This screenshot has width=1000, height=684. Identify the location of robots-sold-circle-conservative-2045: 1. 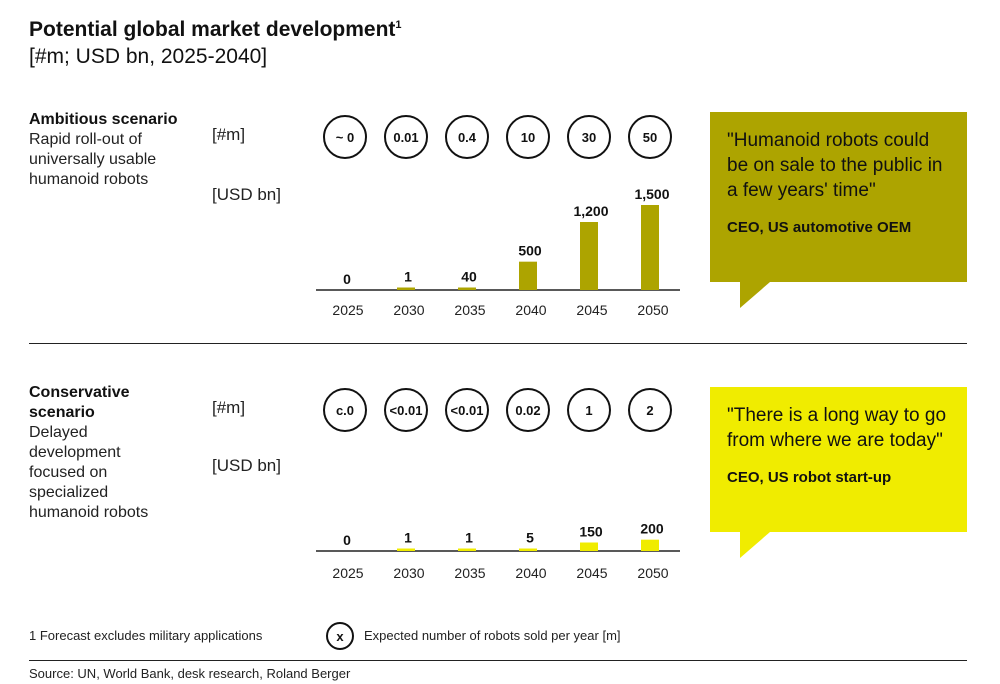
(589, 410).